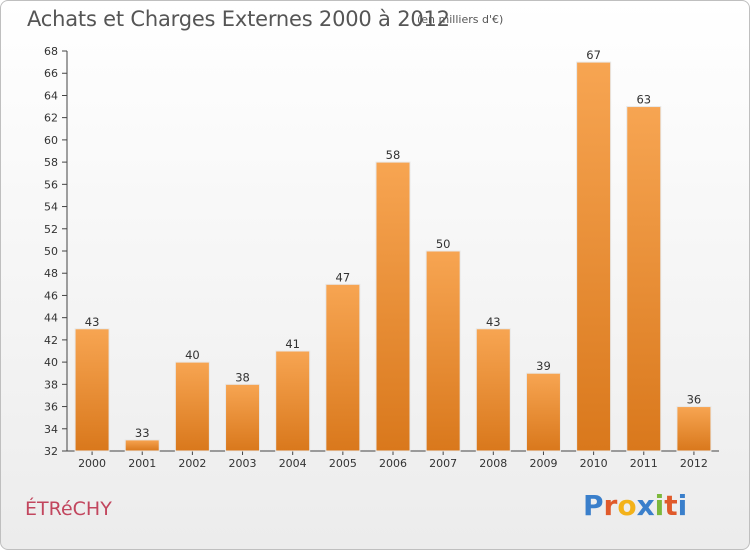 Image resolution: width=750 pixels, height=550 pixels. What do you see at coordinates (192, 355) in the screenshot?
I see `data-label: 40` at bounding box center [192, 355].